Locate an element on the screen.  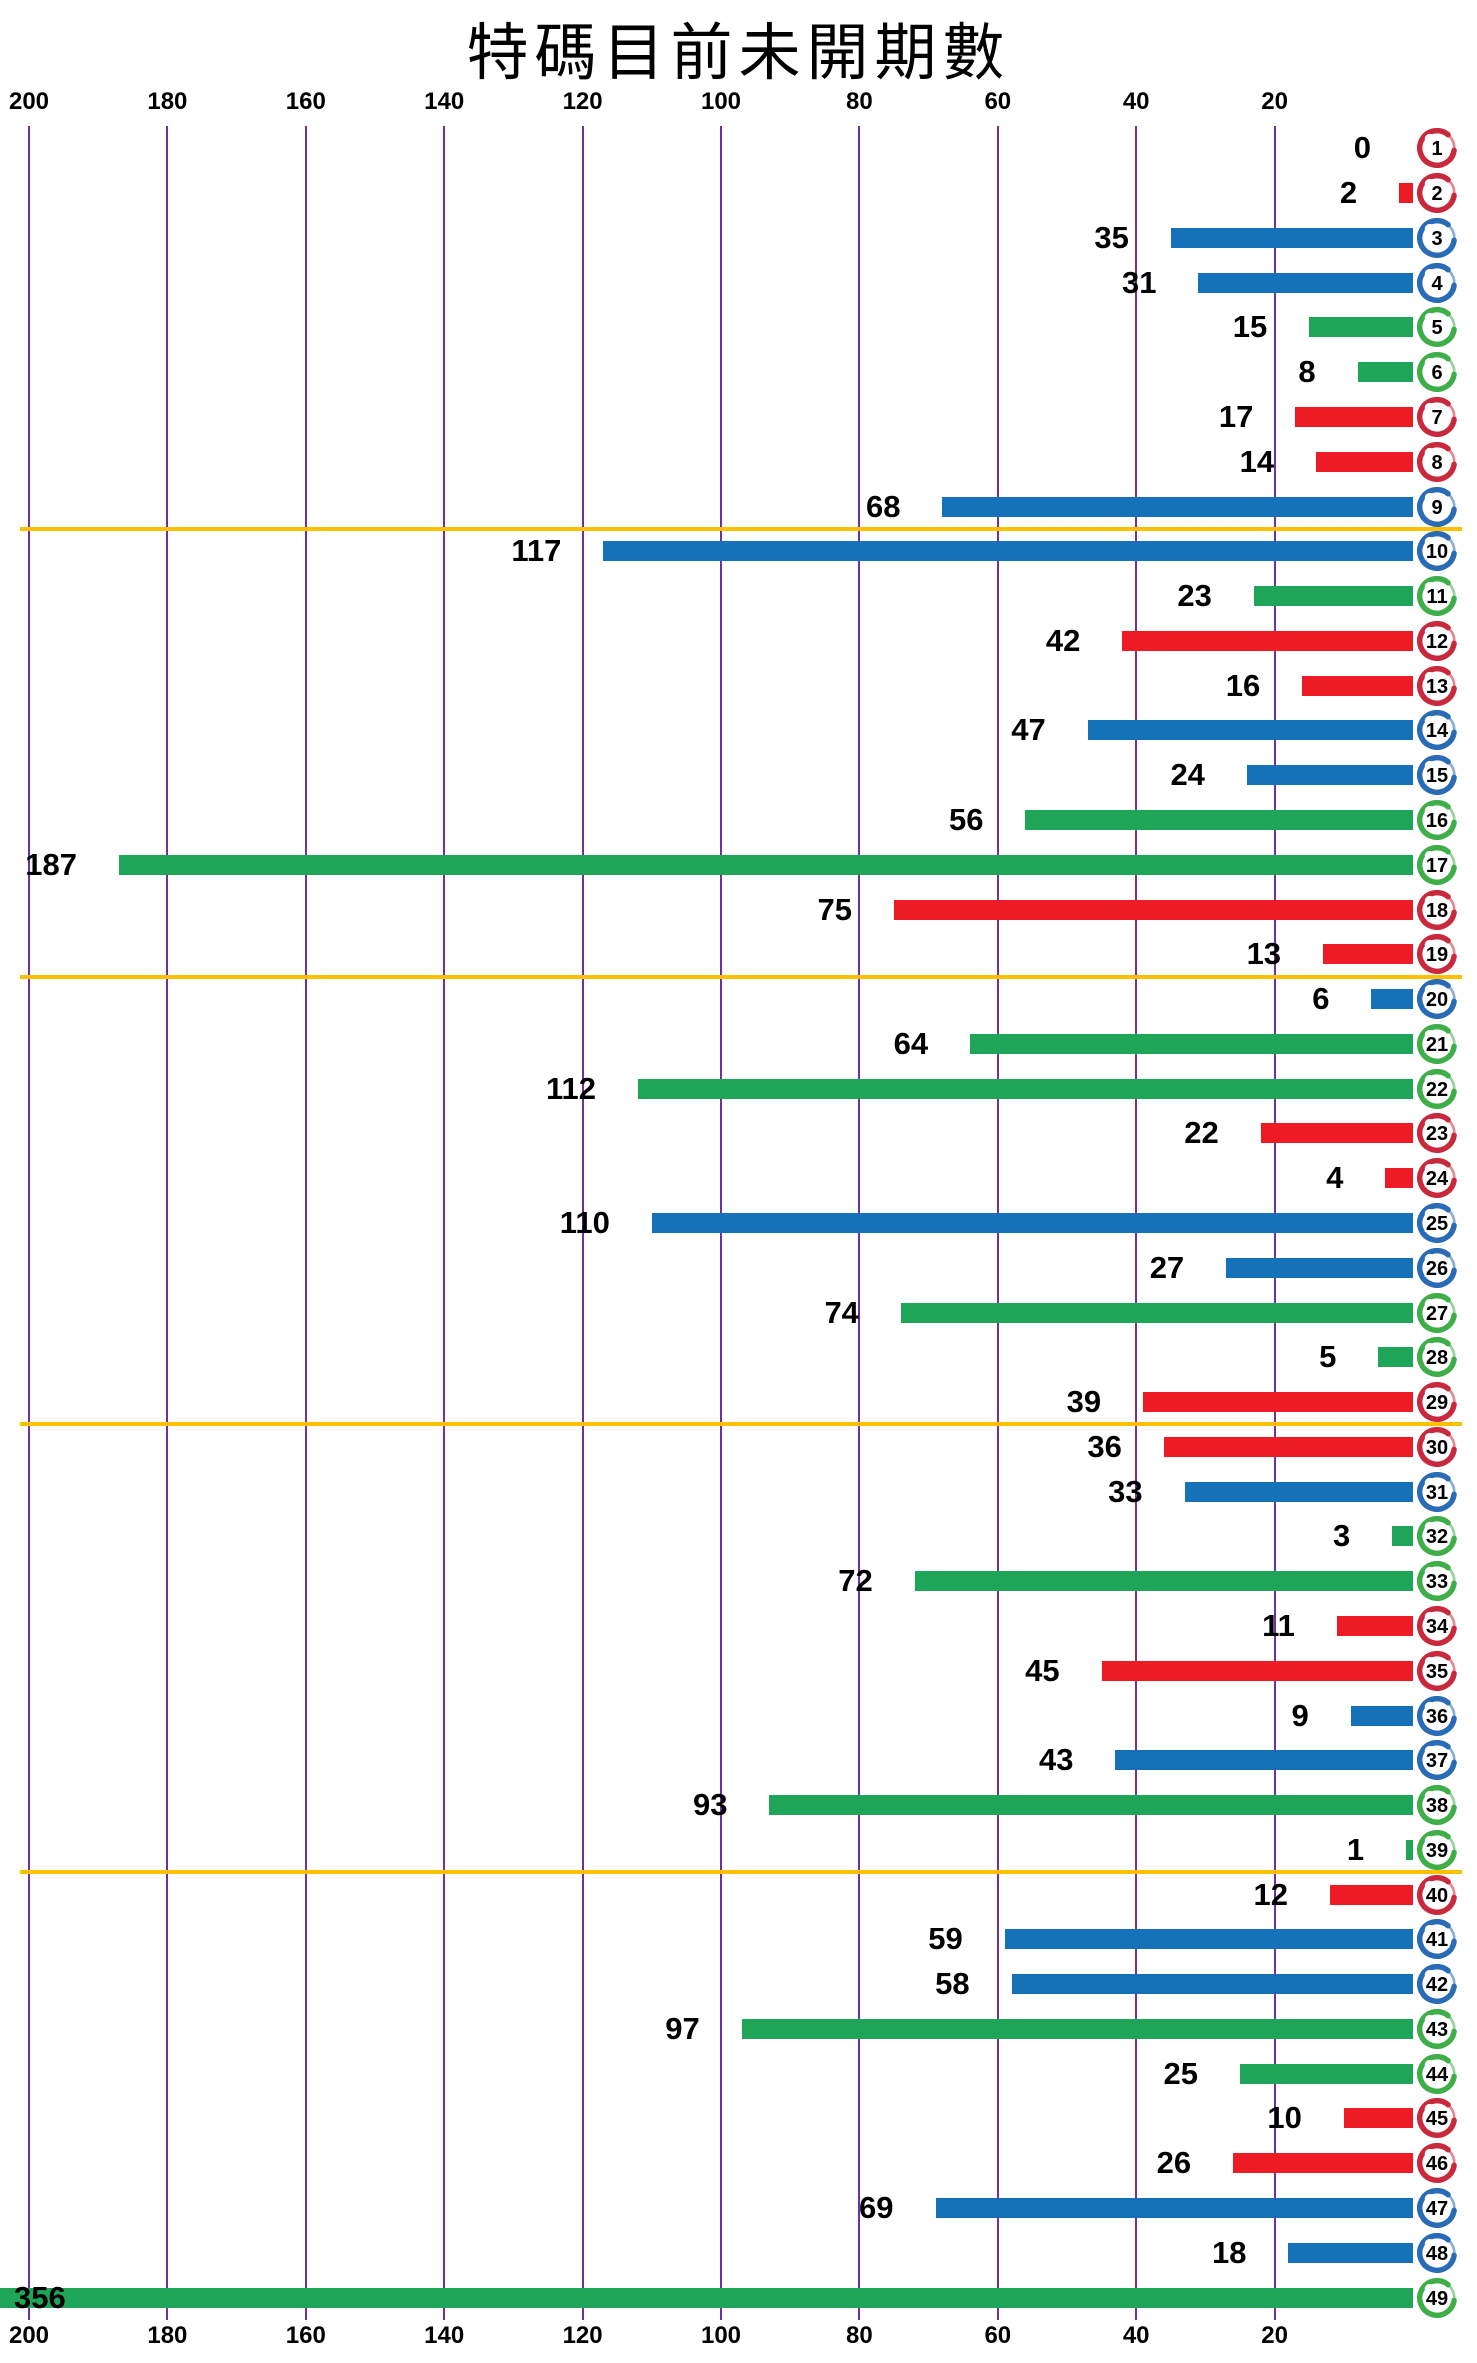
svg-text: 27 is located at coordinates (1437, 1313).